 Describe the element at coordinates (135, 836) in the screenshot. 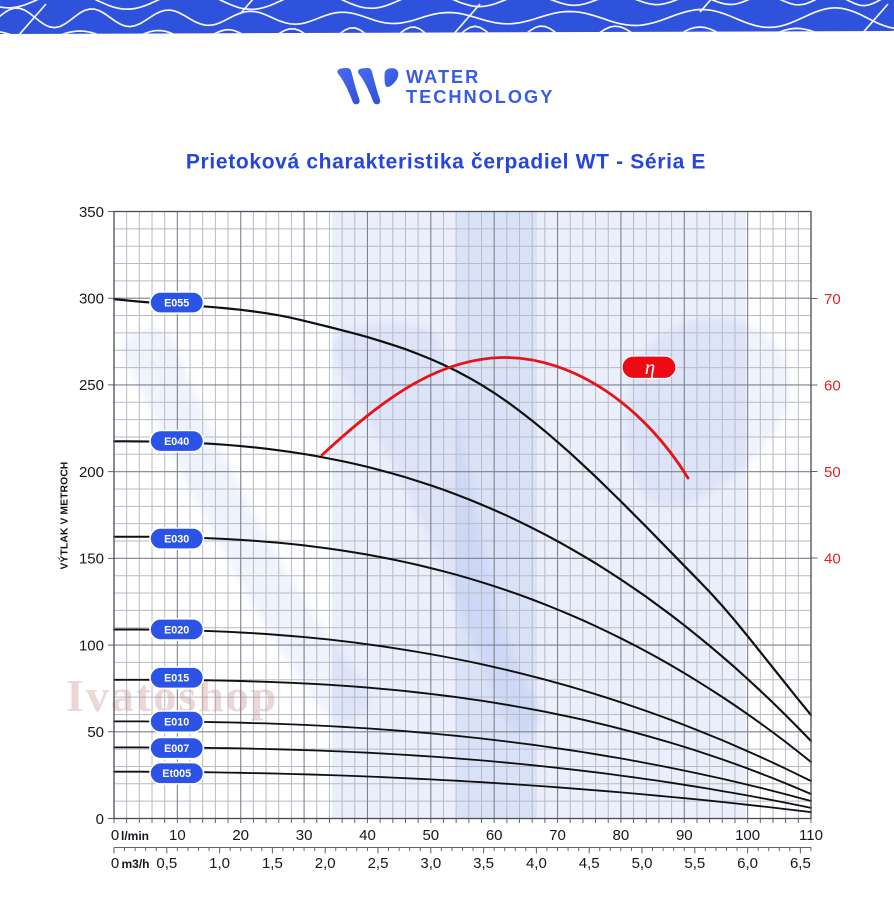

I see `svg-text: l/min` at that location.